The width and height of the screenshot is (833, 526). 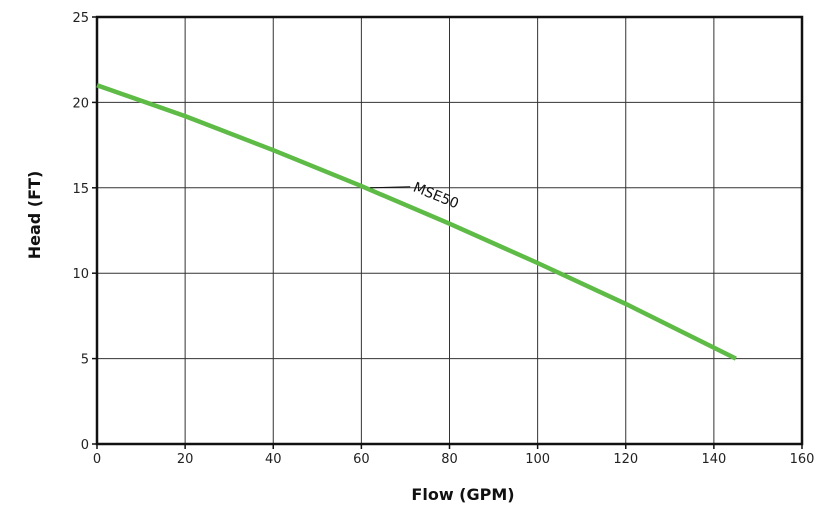 What do you see at coordinates (84, 232) in the screenshot?
I see `y-axis-ticks: 0 5 10 15 20 25` at bounding box center [84, 232].